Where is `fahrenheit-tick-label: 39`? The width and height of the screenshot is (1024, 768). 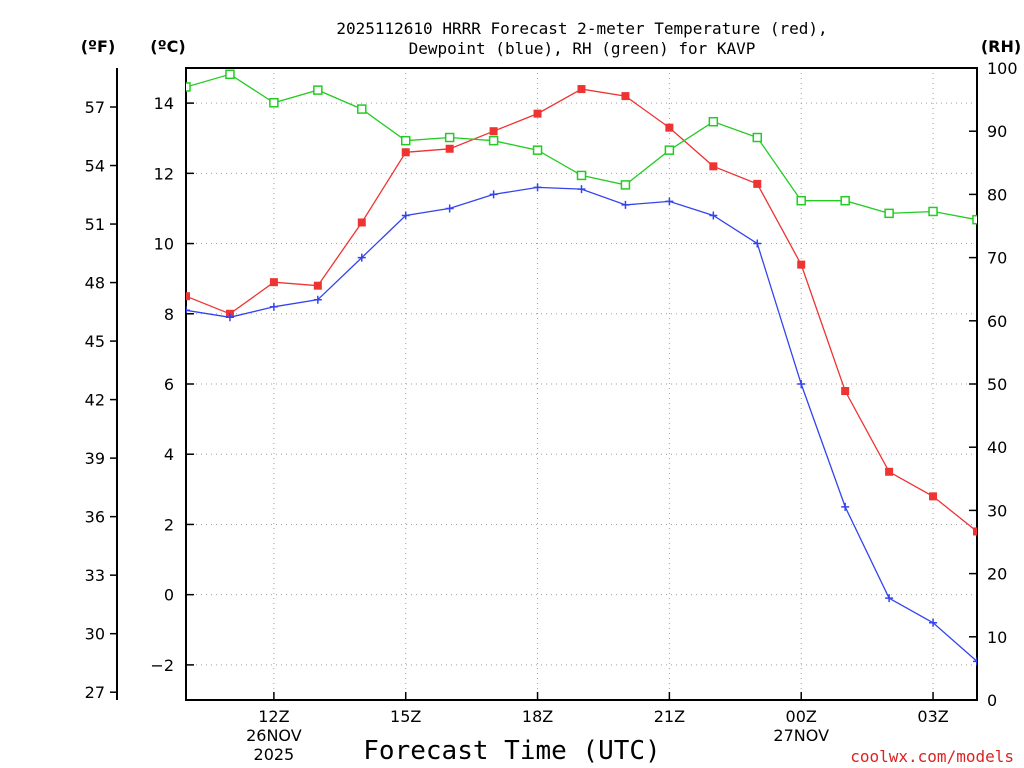
fahrenheit-tick-label: 39 is located at coordinates (95, 458).